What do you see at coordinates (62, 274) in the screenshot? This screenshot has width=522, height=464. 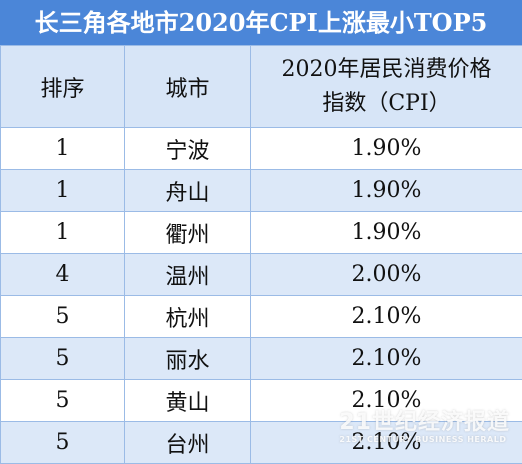 I see `cell-rank: 4` at bounding box center [62, 274].